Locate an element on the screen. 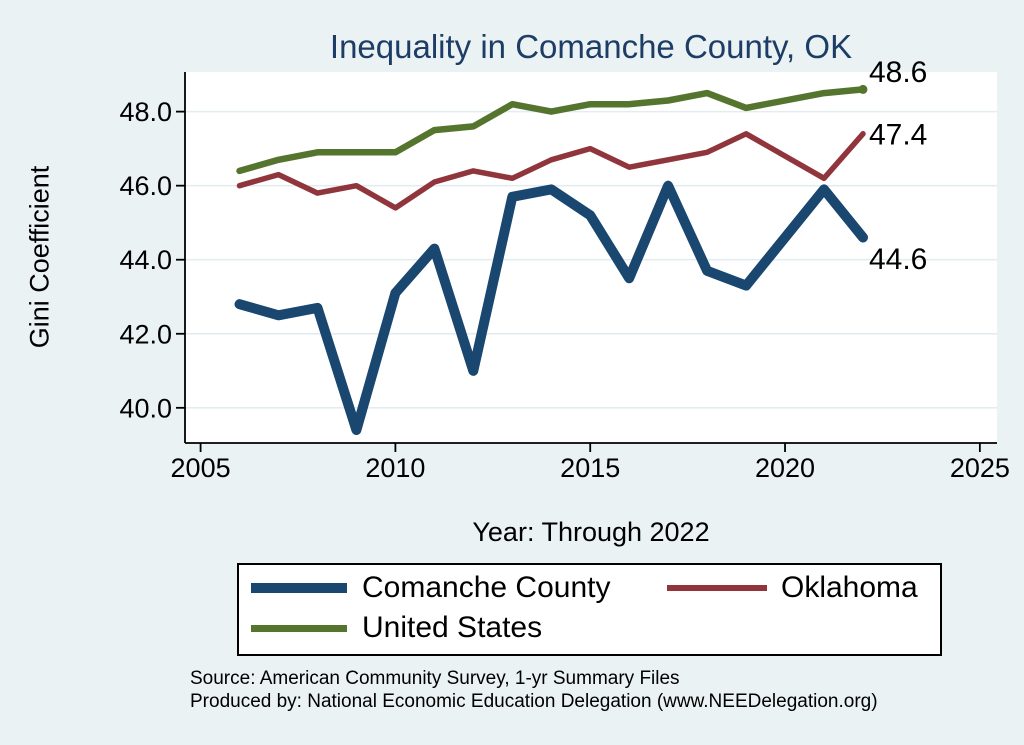 The width and height of the screenshot is (1024, 745). chart-title: Inequality in Comanche County, OK is located at coordinates (591, 46).